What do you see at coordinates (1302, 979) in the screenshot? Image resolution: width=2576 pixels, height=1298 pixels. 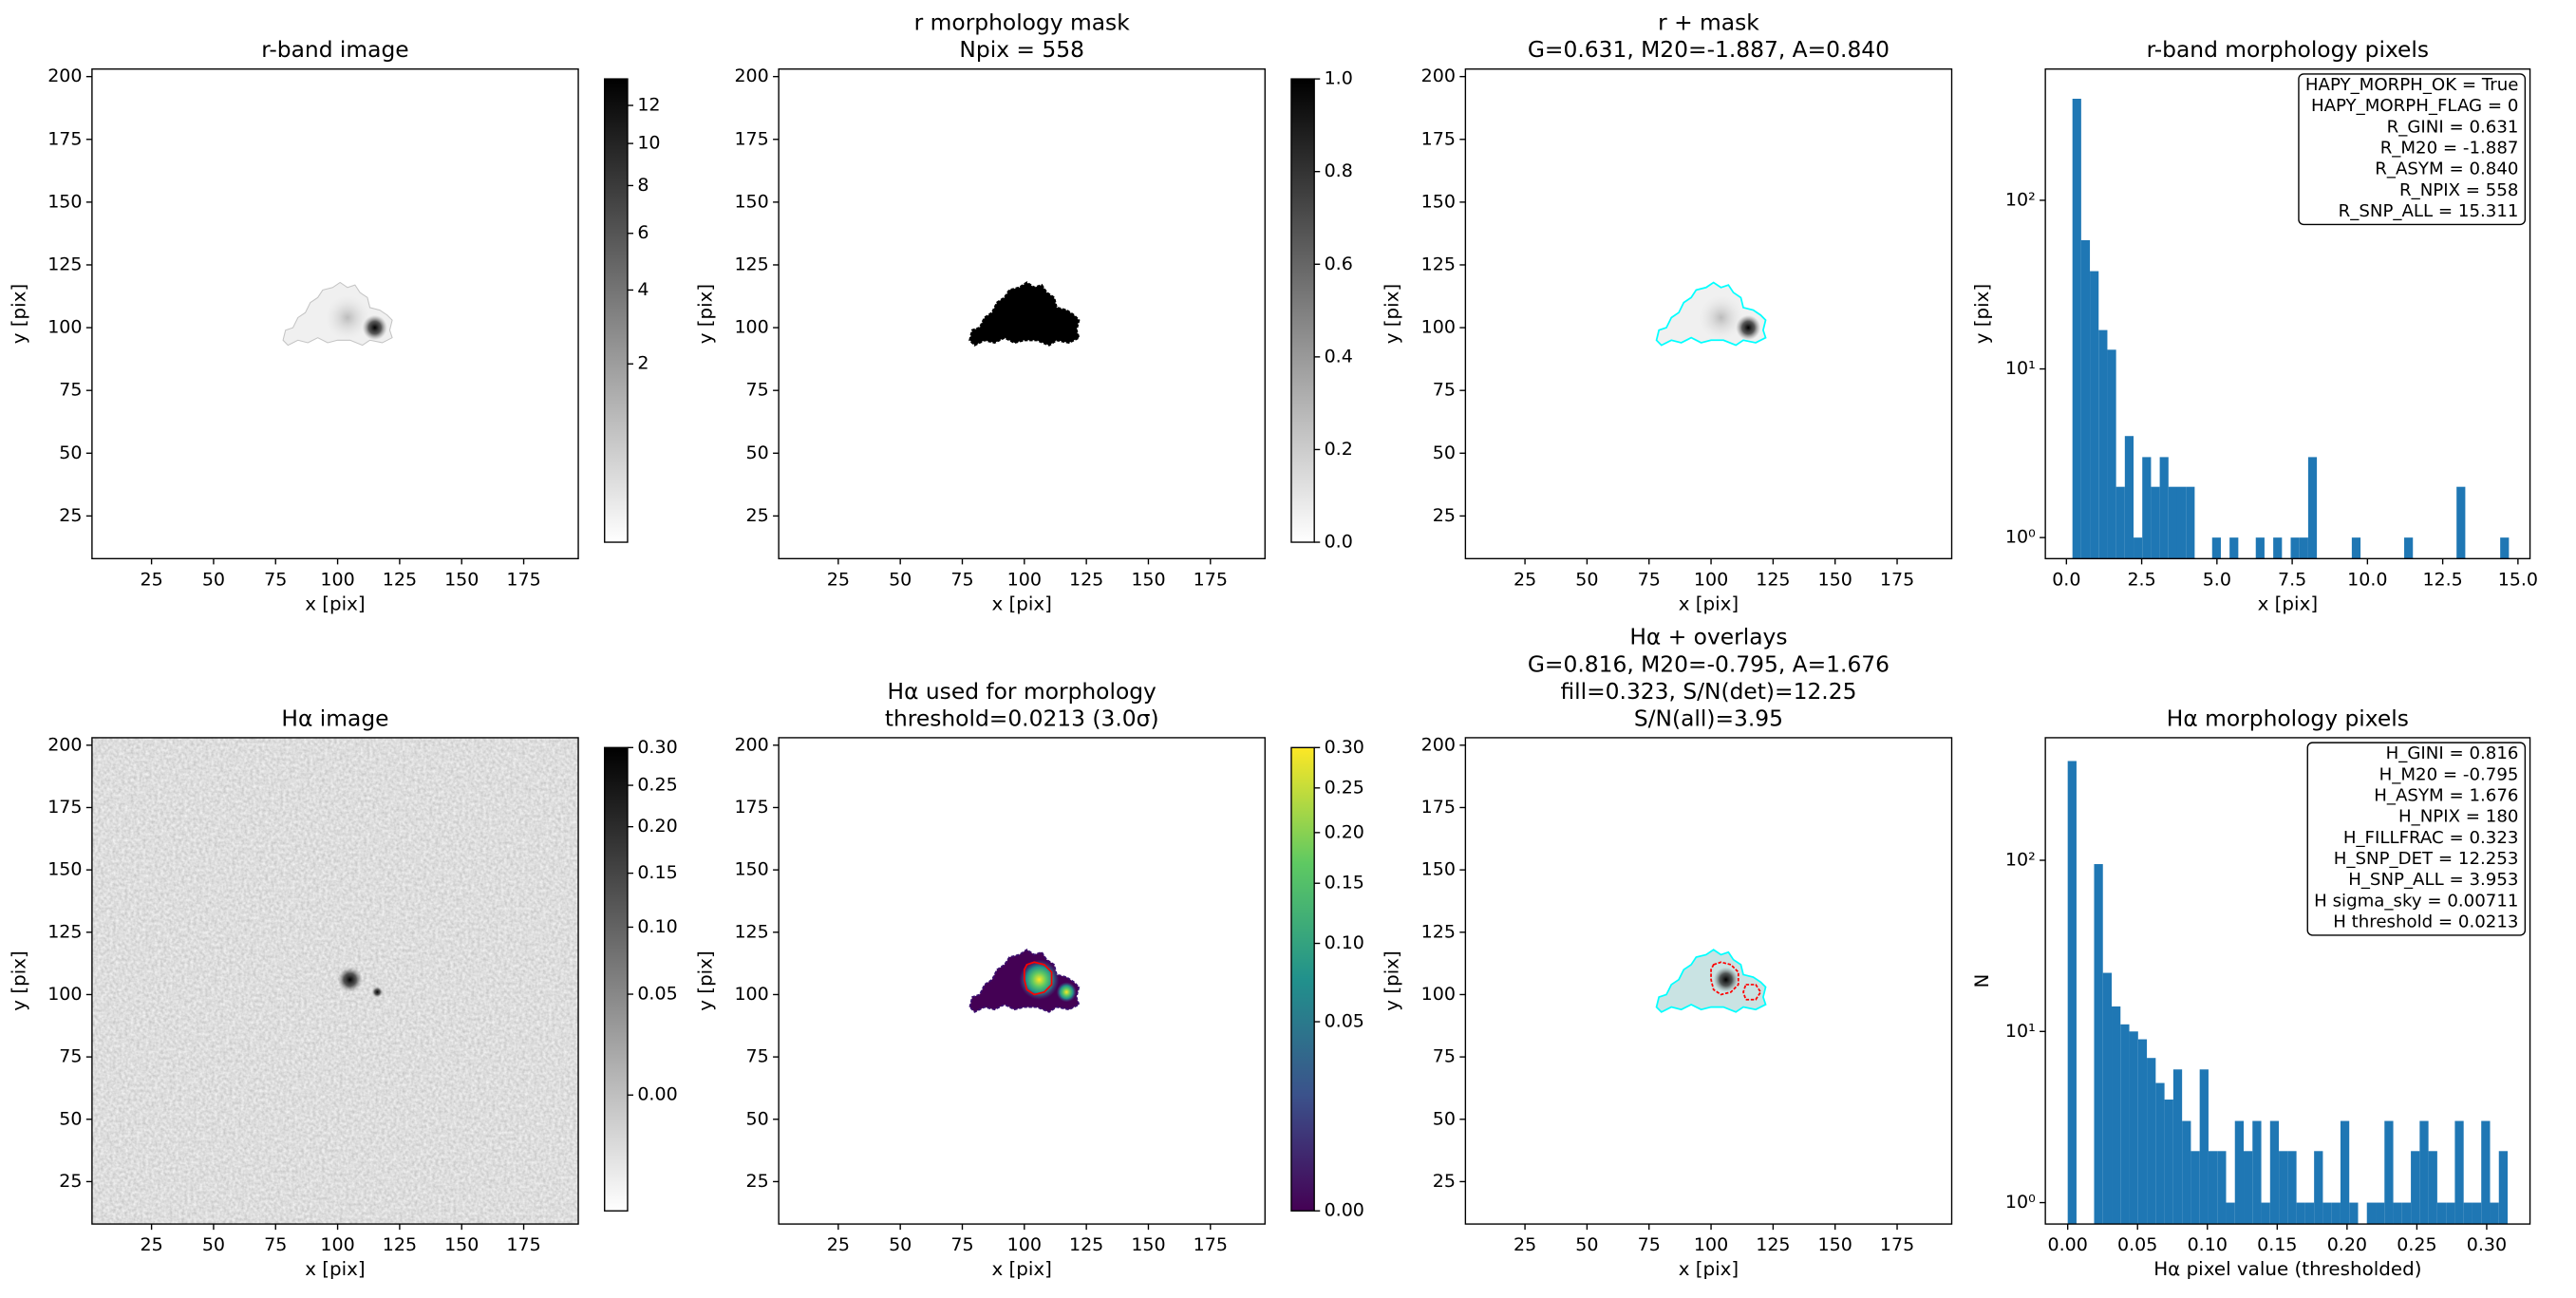 I see `colorbar` at bounding box center [1302, 979].